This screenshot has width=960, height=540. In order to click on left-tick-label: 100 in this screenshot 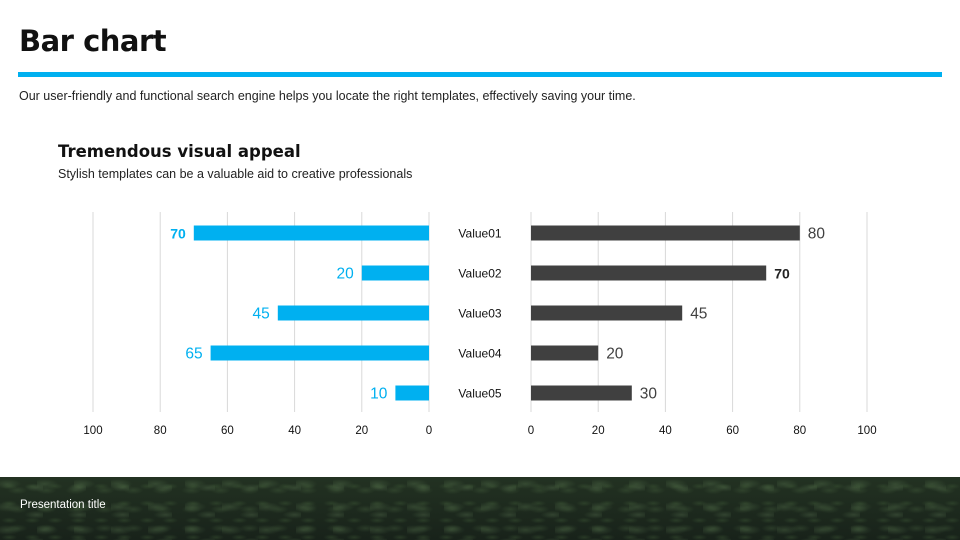, I will do `click(92, 431)`.